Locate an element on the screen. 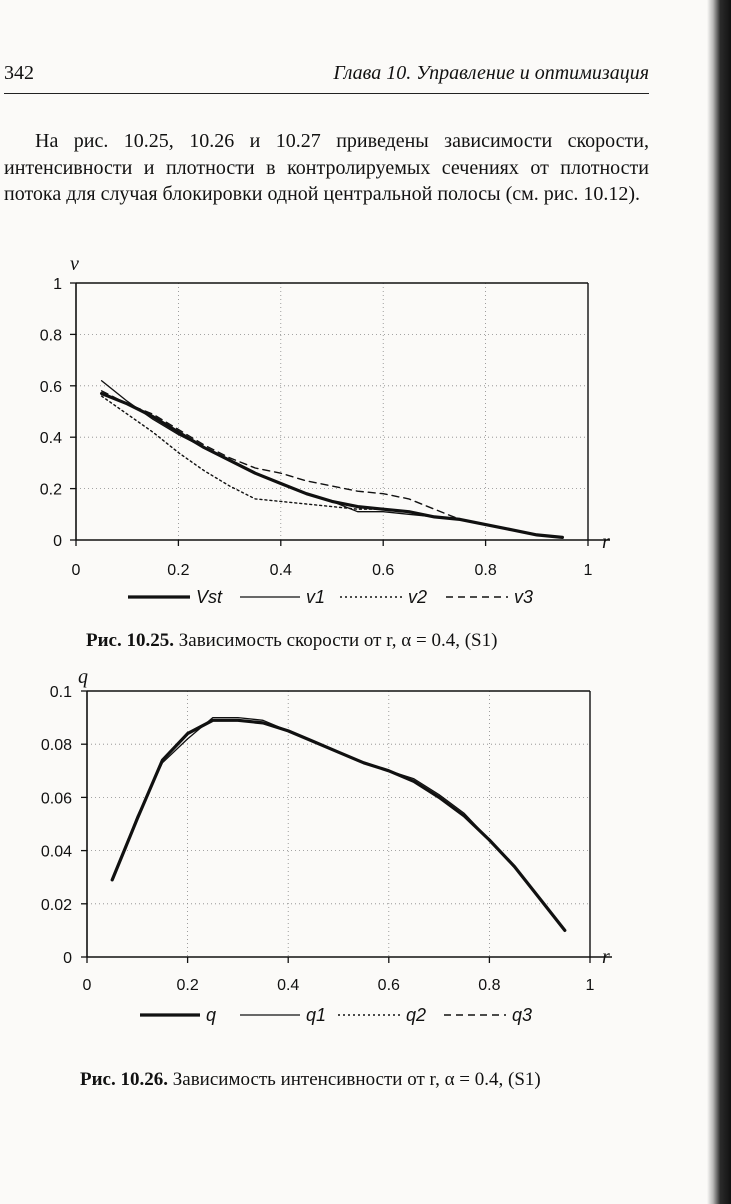  legend-label-q3: q3 is located at coordinates (522, 1015).